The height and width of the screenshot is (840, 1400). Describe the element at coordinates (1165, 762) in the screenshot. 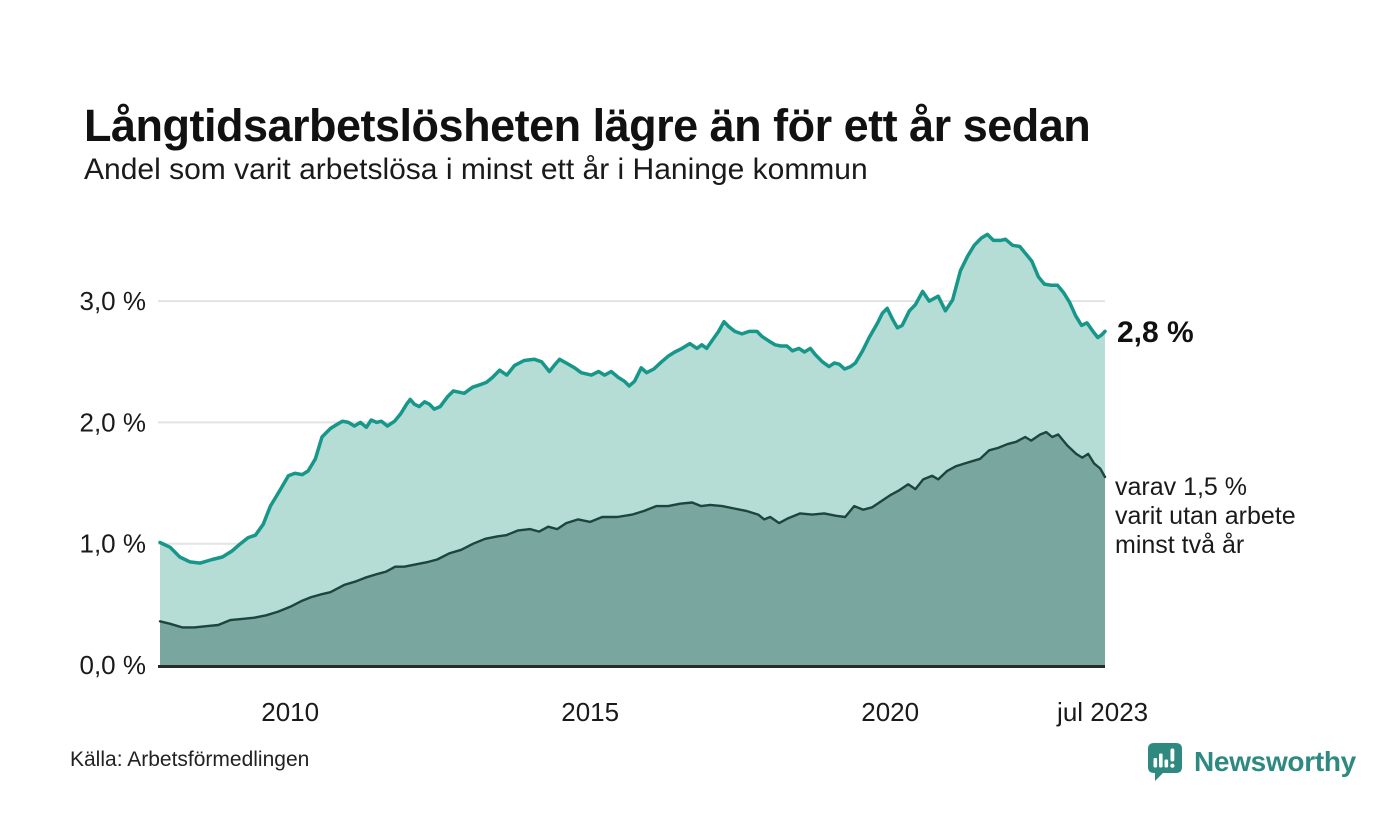

I see `newsworthy-logo-icon` at that location.